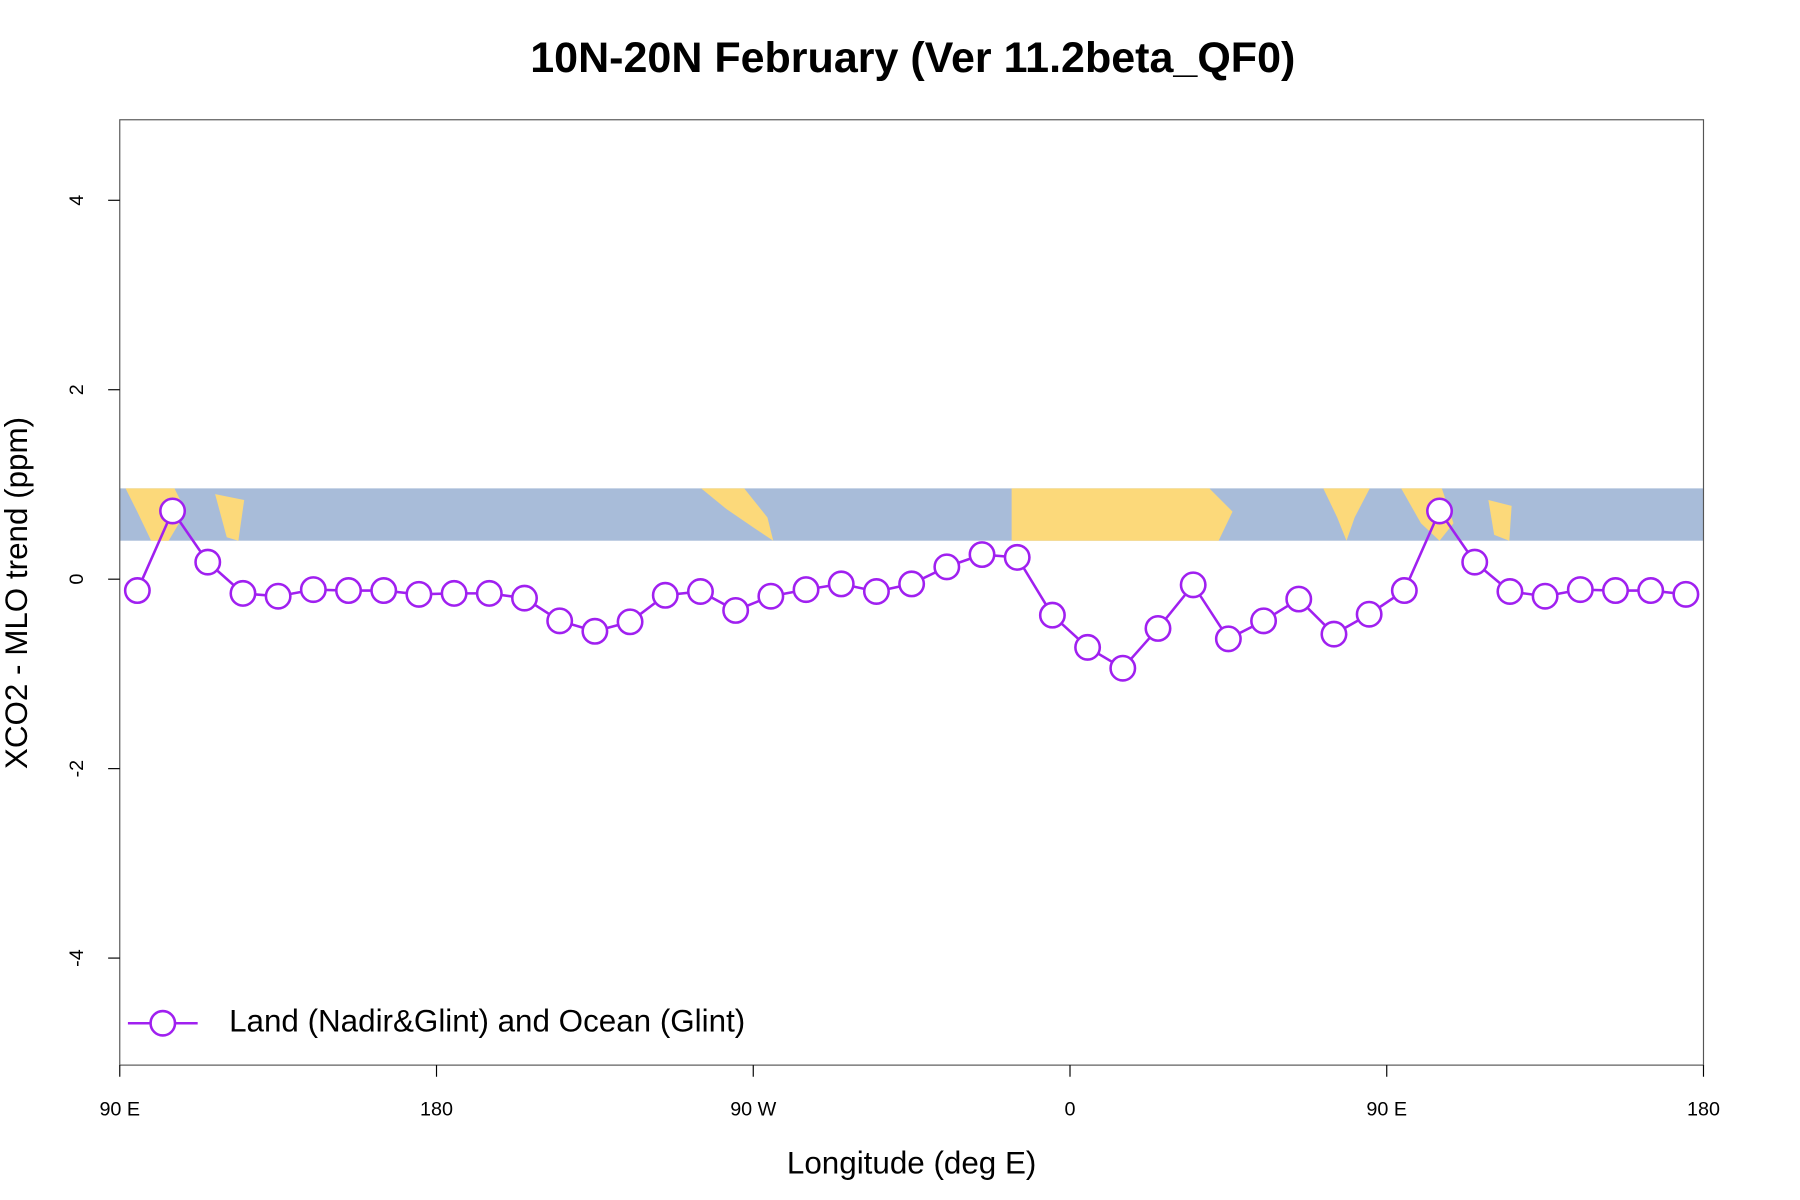  Describe the element at coordinates (163, 1023) in the screenshot. I see `legend-marker` at that location.